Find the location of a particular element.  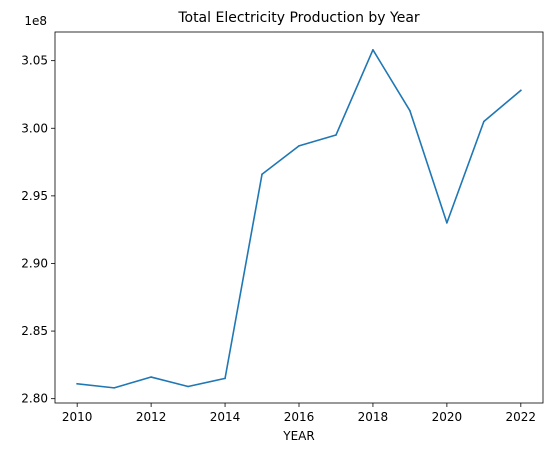

x-tick-label: 2016 is located at coordinates (299, 417).